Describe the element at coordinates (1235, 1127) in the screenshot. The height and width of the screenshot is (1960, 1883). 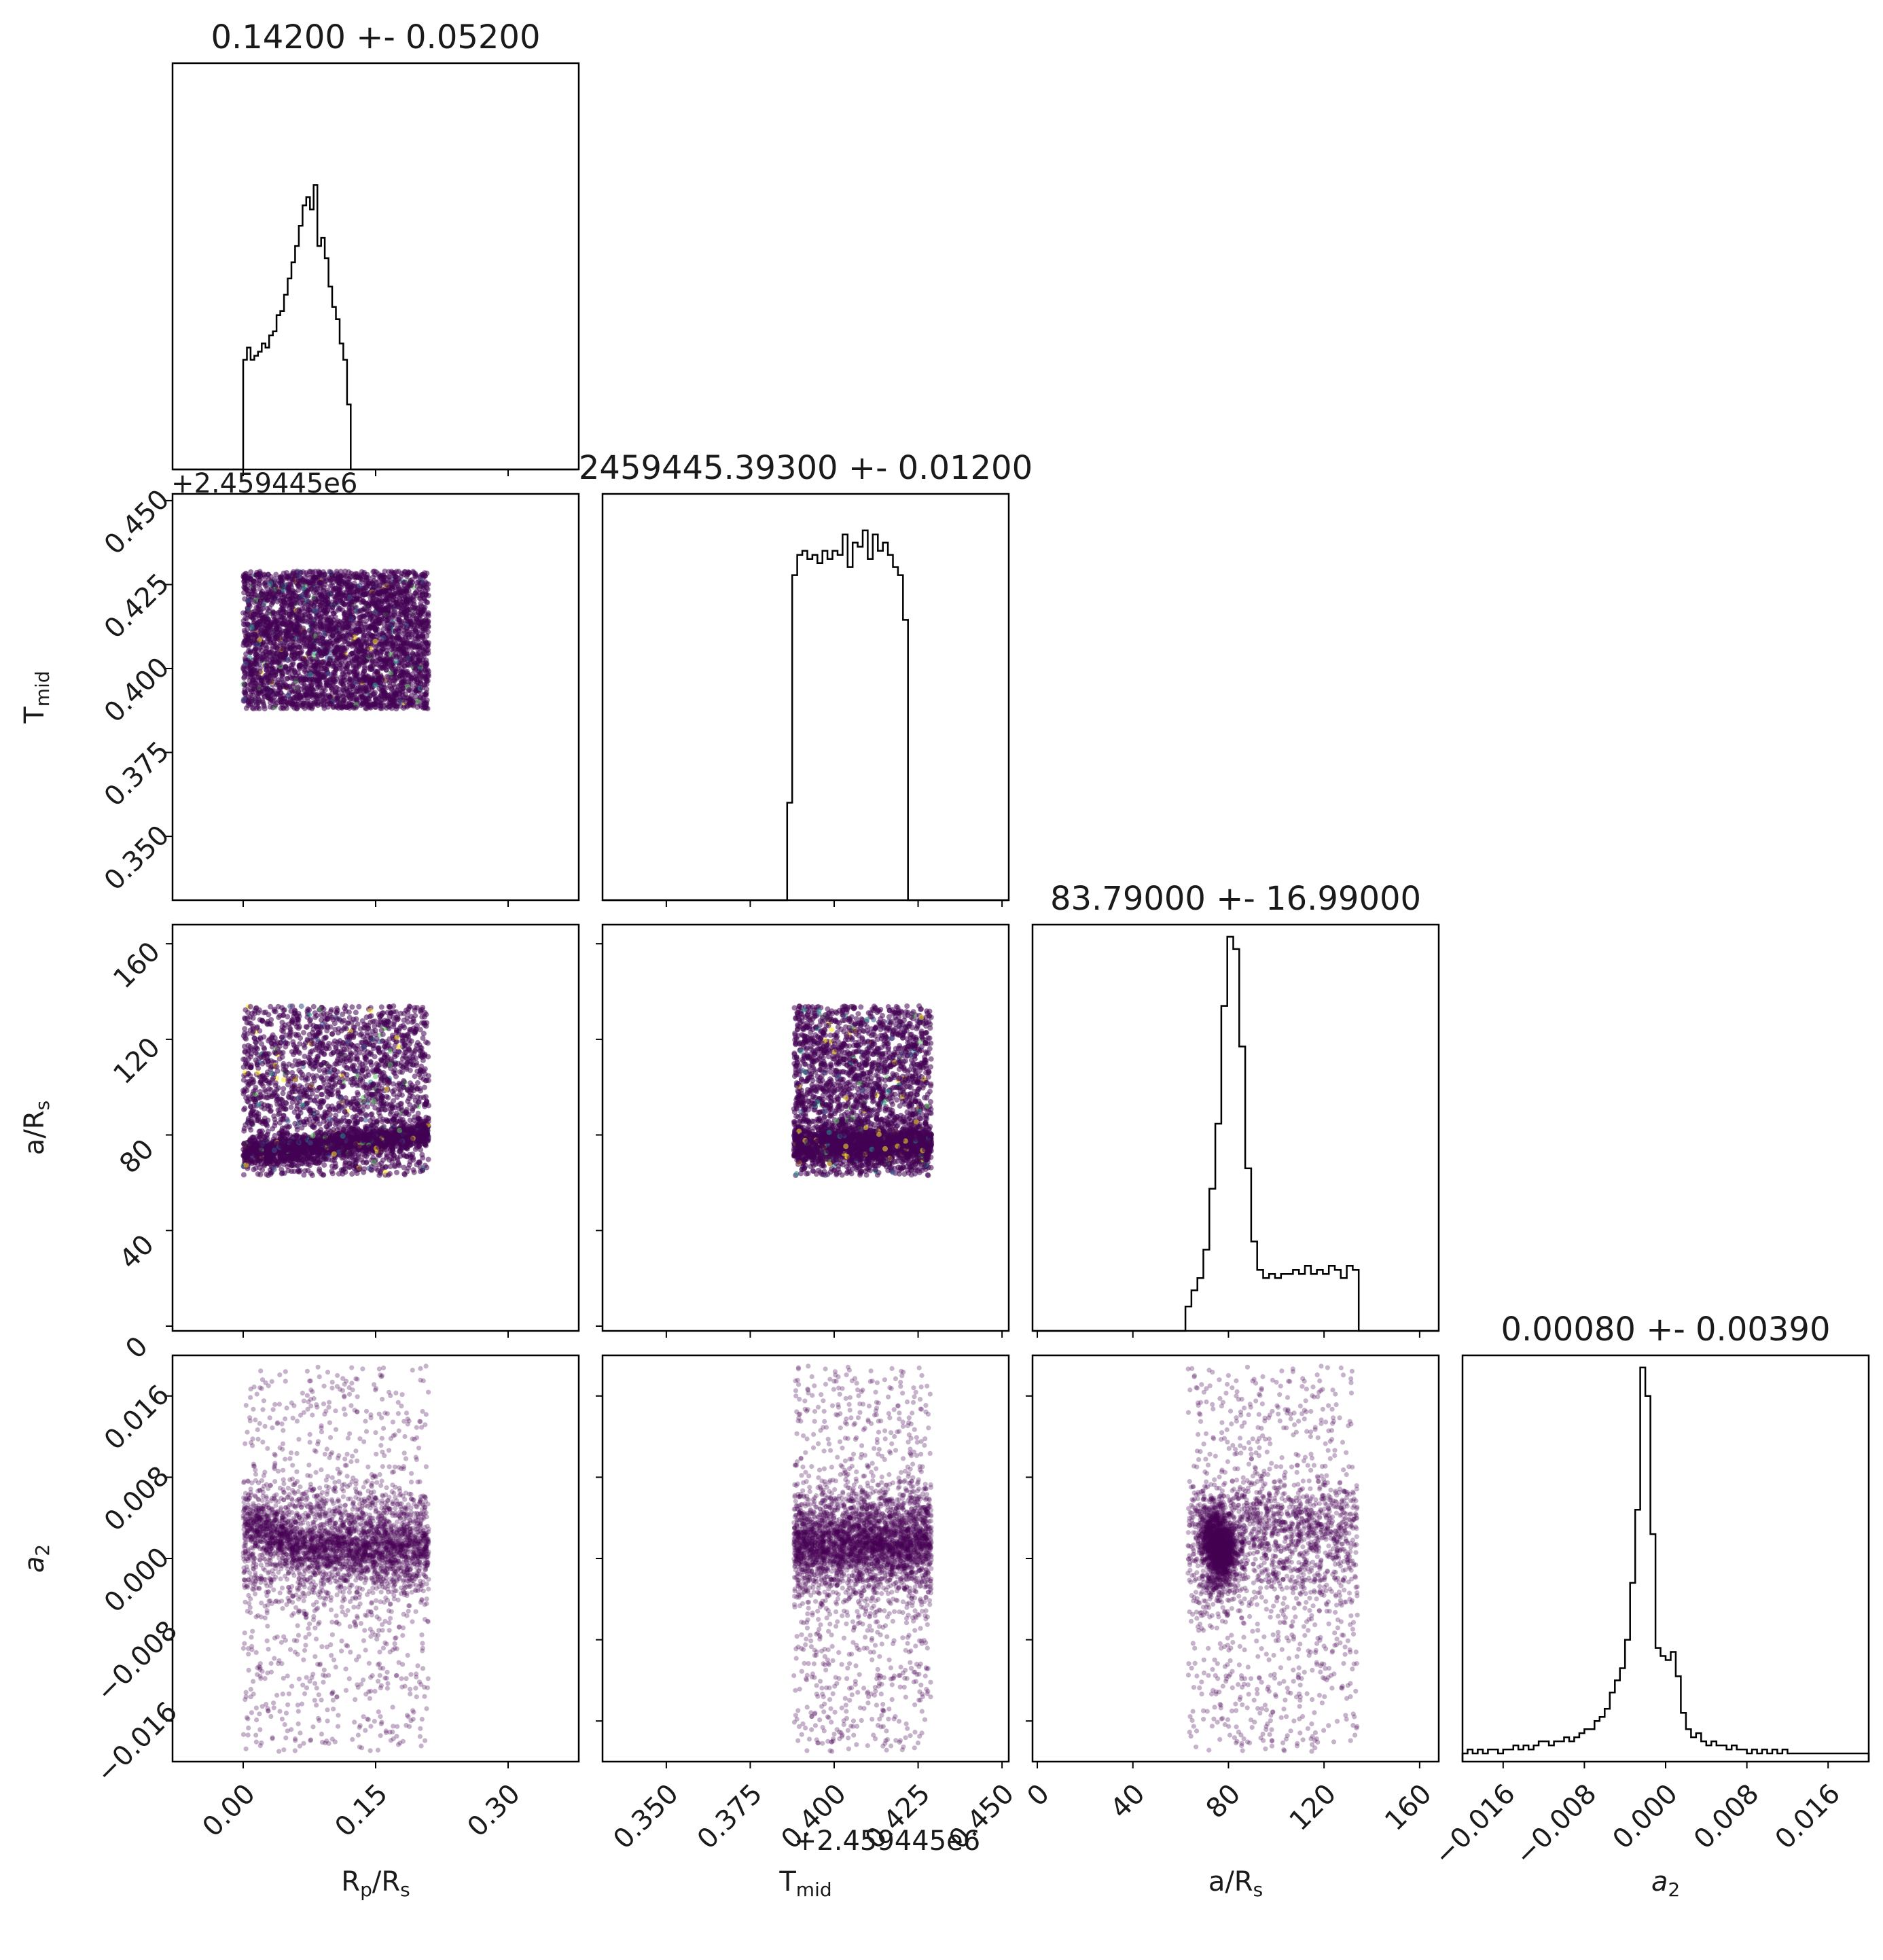
I see `panel-frame-ars` at that location.